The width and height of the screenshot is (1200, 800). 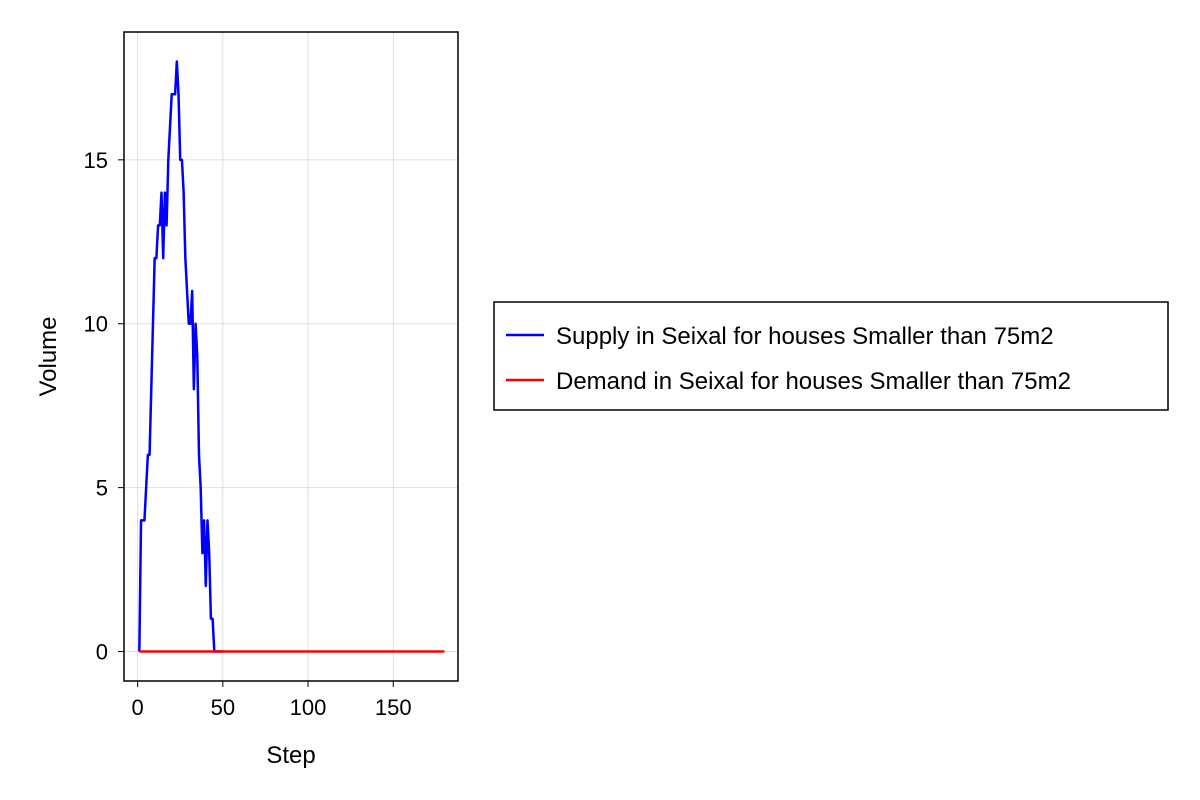 What do you see at coordinates (48, 356) in the screenshot?
I see `y-axis-label: Volume` at bounding box center [48, 356].